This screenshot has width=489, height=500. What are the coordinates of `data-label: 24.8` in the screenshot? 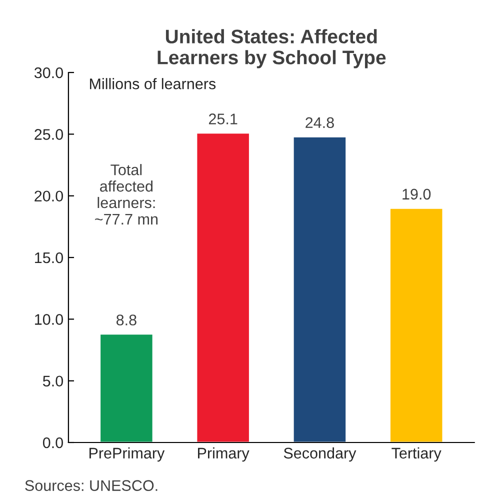 It's located at (320, 122).